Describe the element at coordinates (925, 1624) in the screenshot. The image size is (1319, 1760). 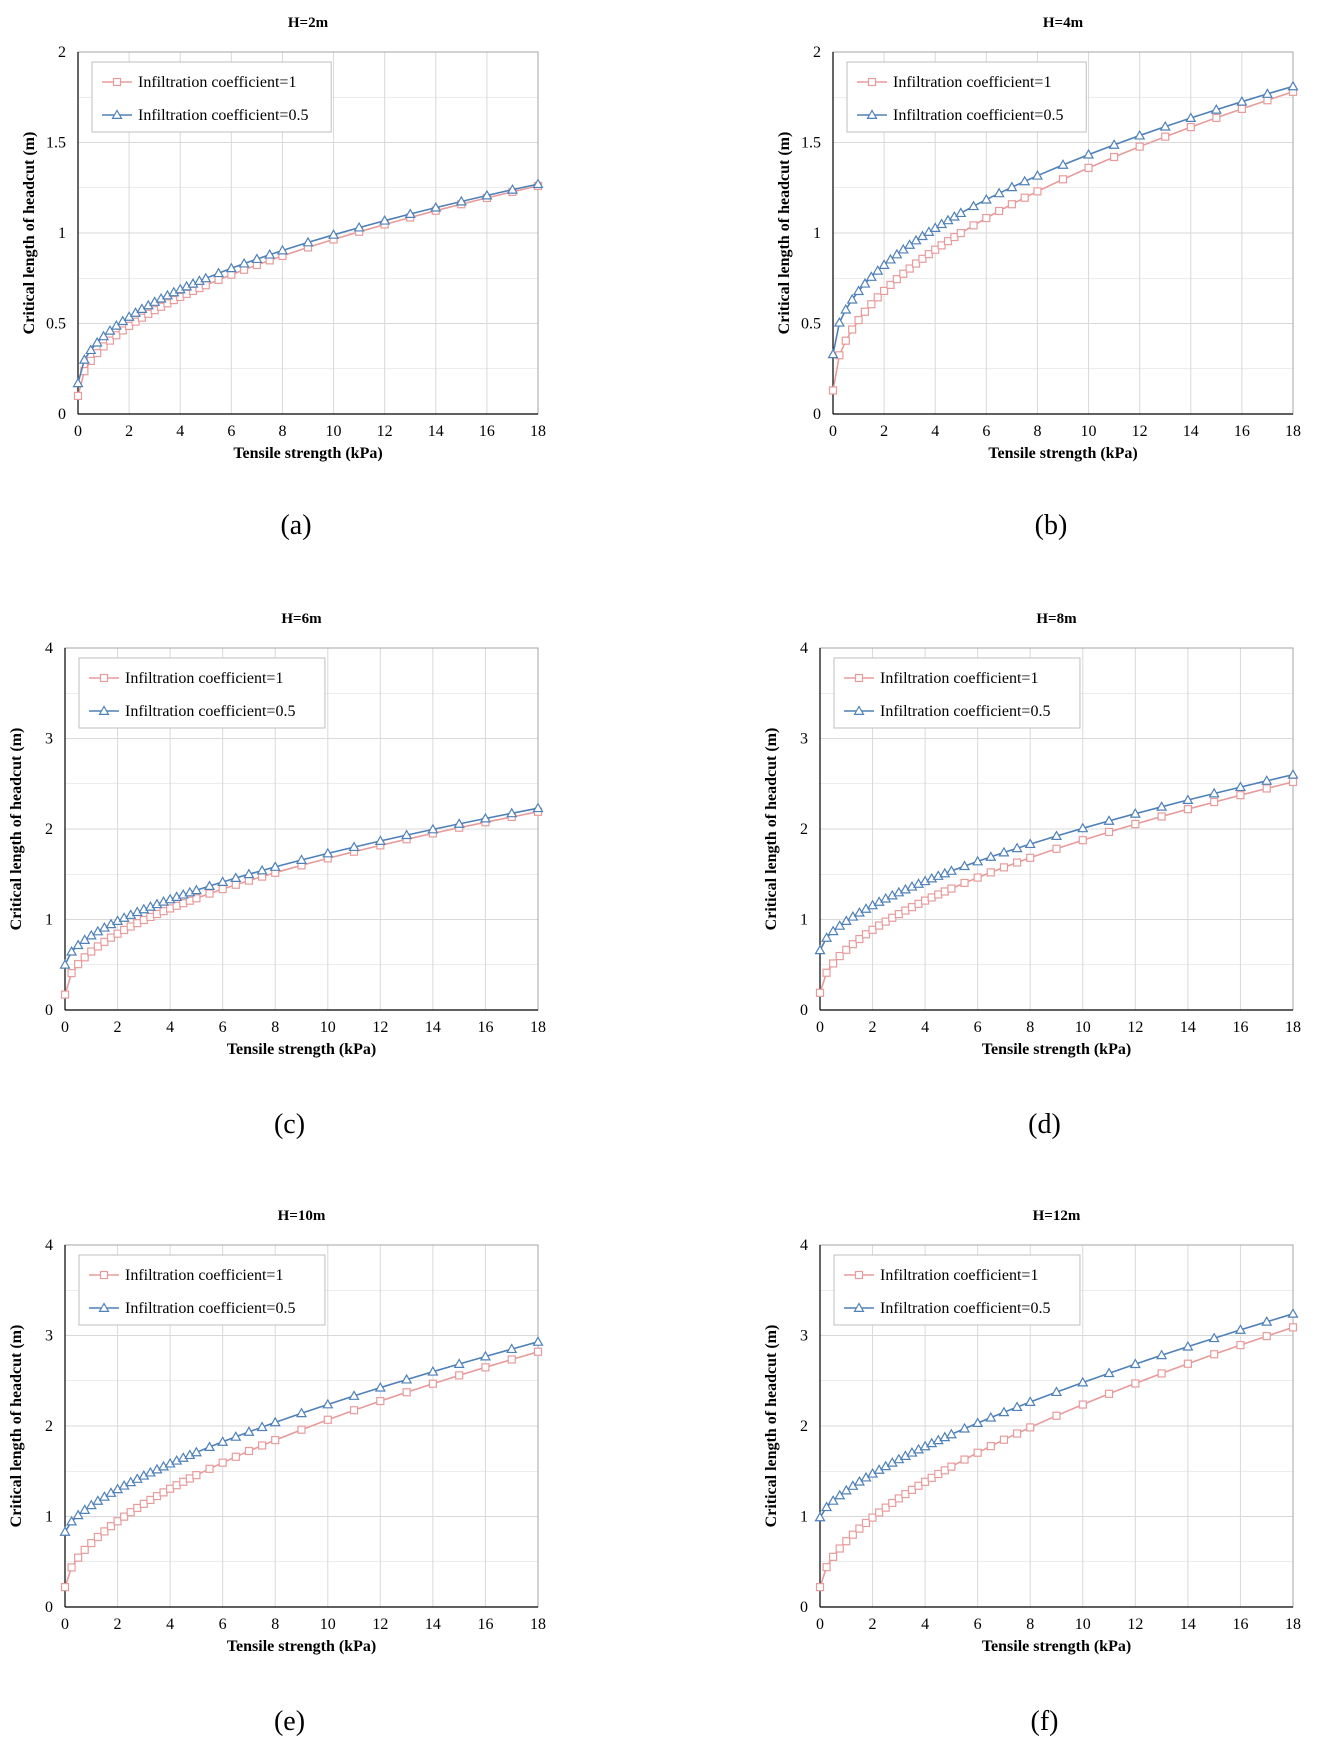
I see `x-tick-label: 4` at that location.